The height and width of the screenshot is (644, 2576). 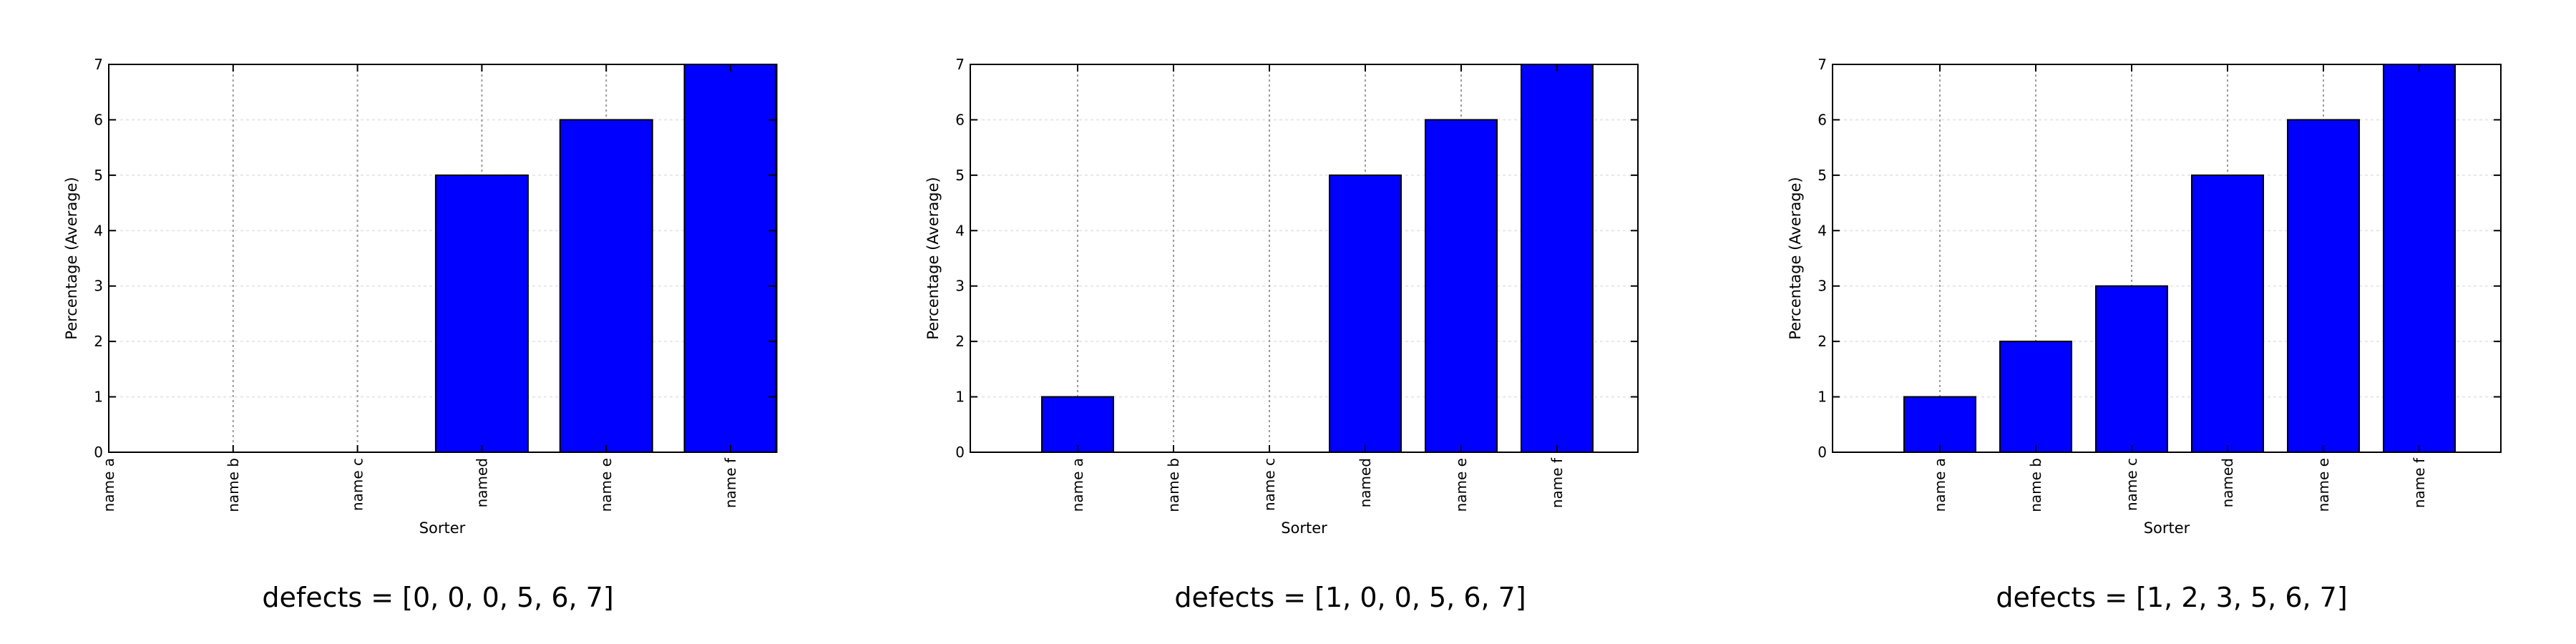 I want to click on chart-1-caption: defects = [0, 0, 0, 5, 6, 7], so click(x=438, y=597).